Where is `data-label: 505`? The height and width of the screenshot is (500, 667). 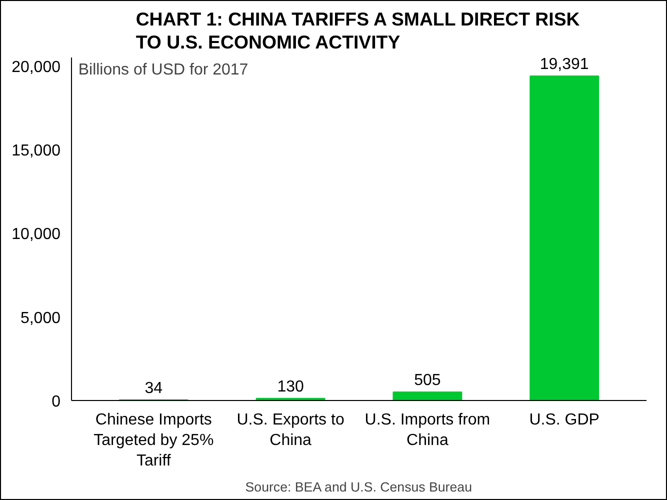 data-label: 505 is located at coordinates (427, 381).